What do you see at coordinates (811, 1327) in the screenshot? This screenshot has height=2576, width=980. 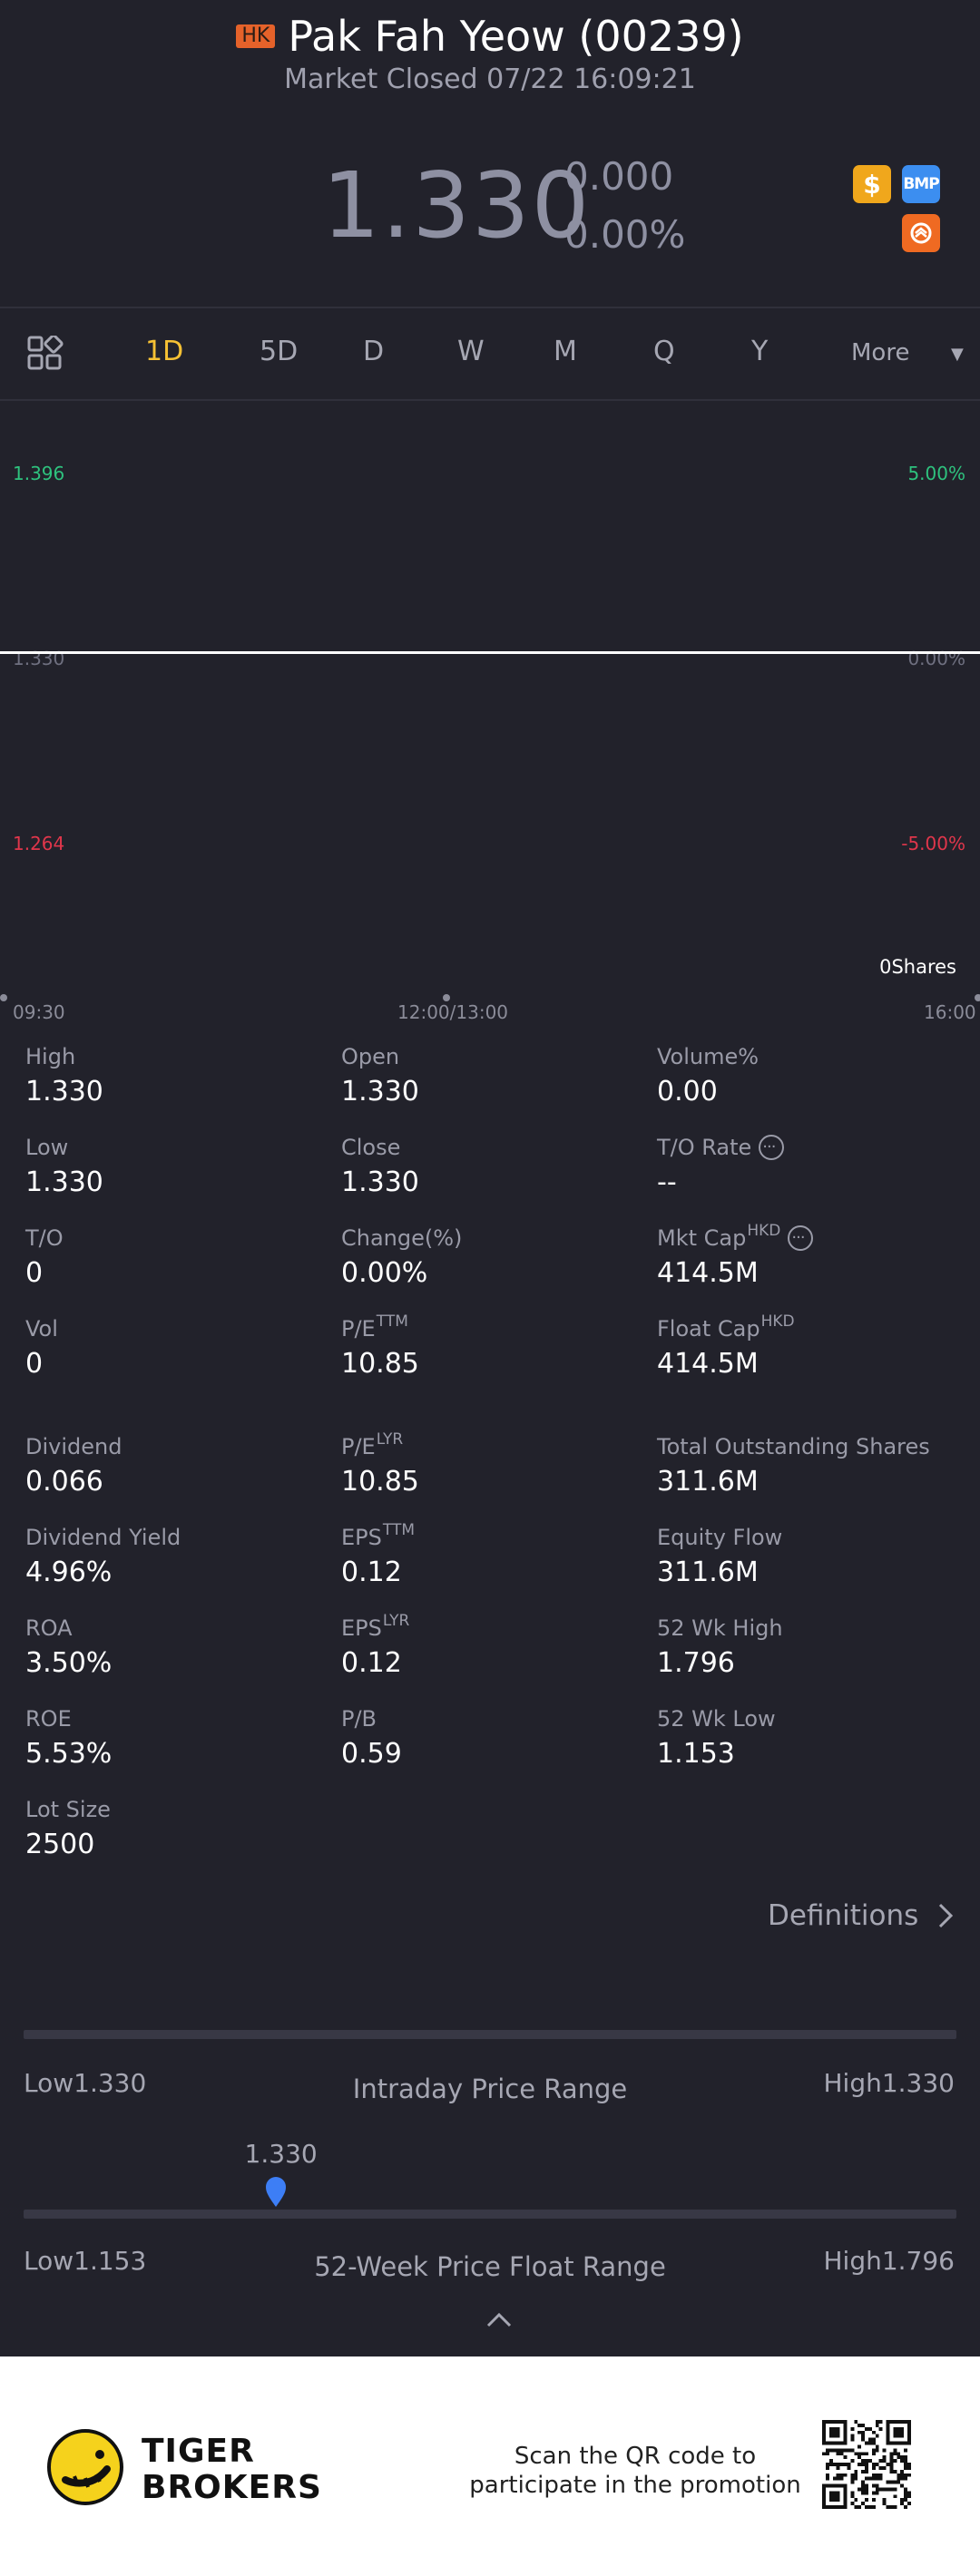 I see `stat-label: Float Cap HKD` at bounding box center [811, 1327].